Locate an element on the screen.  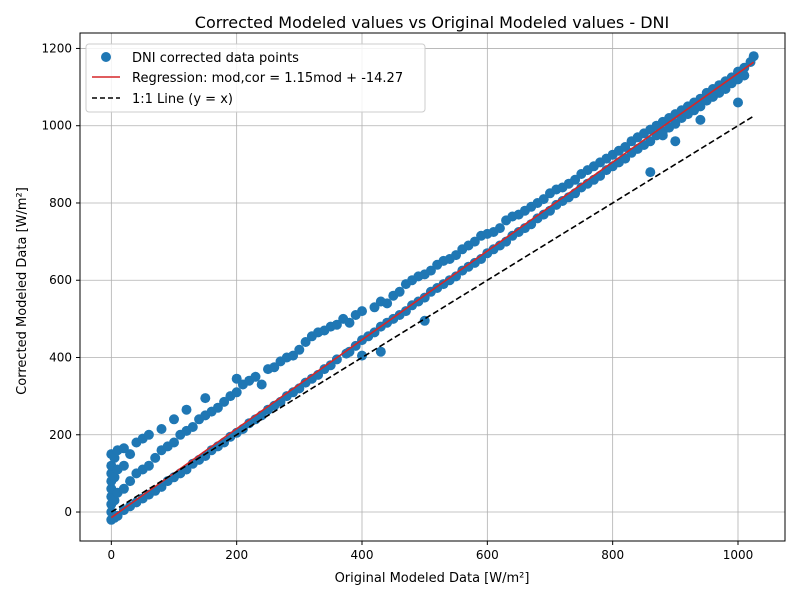
x-tick-label: 0 is located at coordinates (112, 555).